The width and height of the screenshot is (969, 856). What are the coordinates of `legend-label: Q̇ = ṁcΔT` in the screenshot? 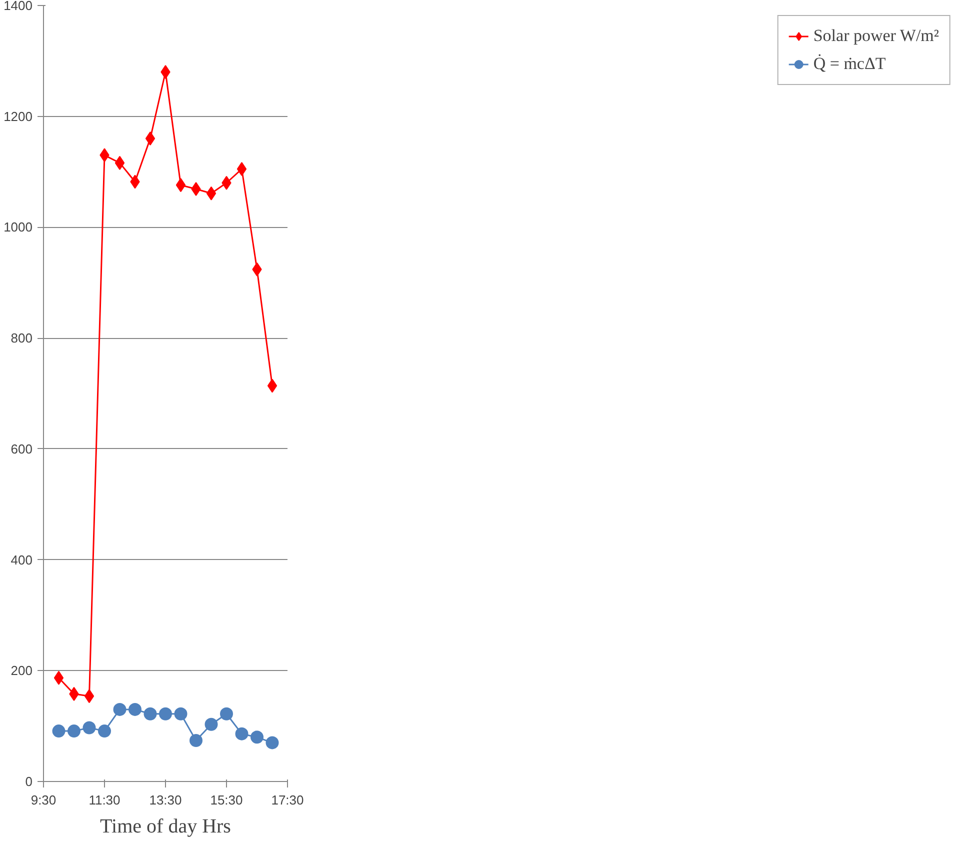 It's located at (849, 64).